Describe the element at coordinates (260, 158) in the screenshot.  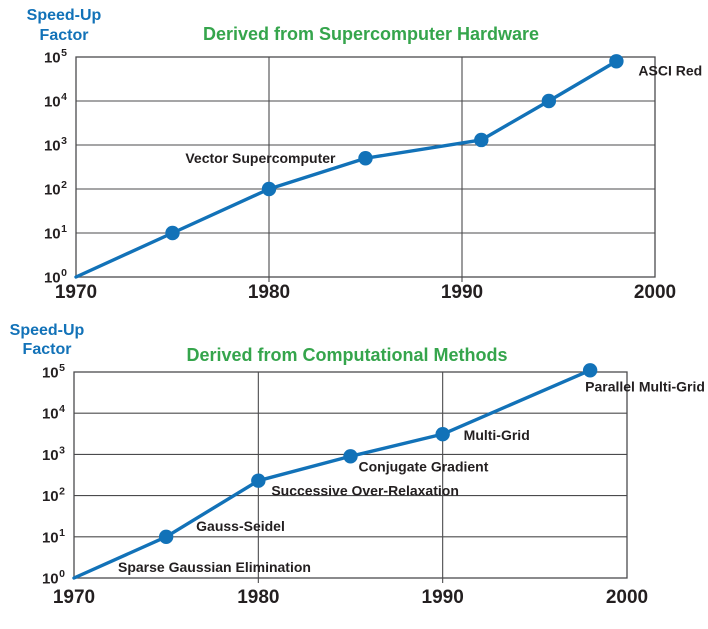
I see `annotation-label: Vector Supercomputer` at that location.